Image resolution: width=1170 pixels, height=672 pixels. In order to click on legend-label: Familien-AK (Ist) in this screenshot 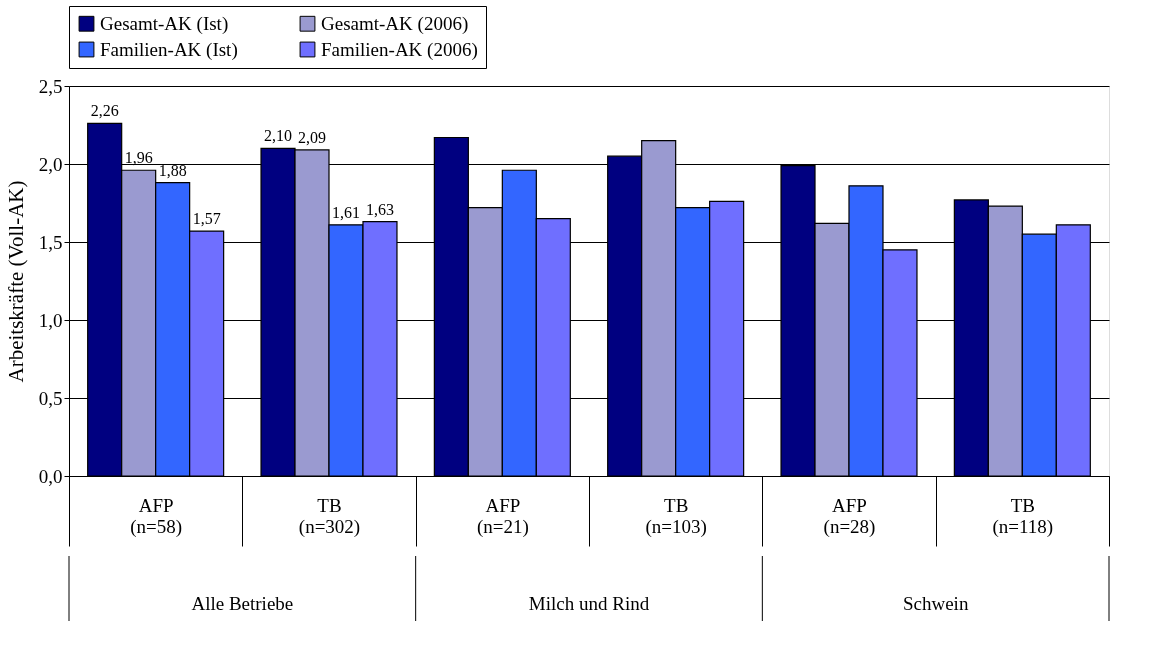, I will do `click(169, 49)`.